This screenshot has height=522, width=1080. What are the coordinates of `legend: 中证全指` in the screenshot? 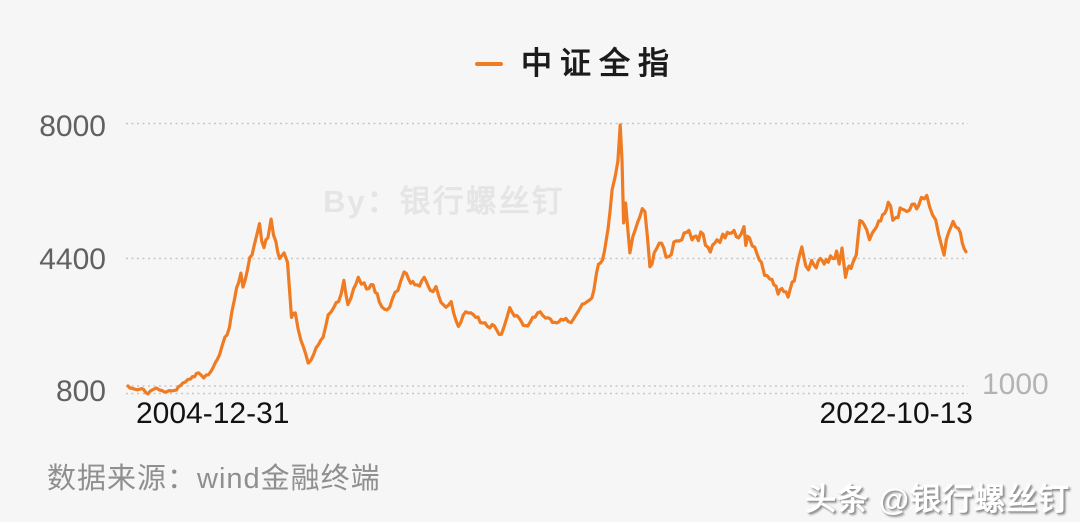 It's located at (540, 64).